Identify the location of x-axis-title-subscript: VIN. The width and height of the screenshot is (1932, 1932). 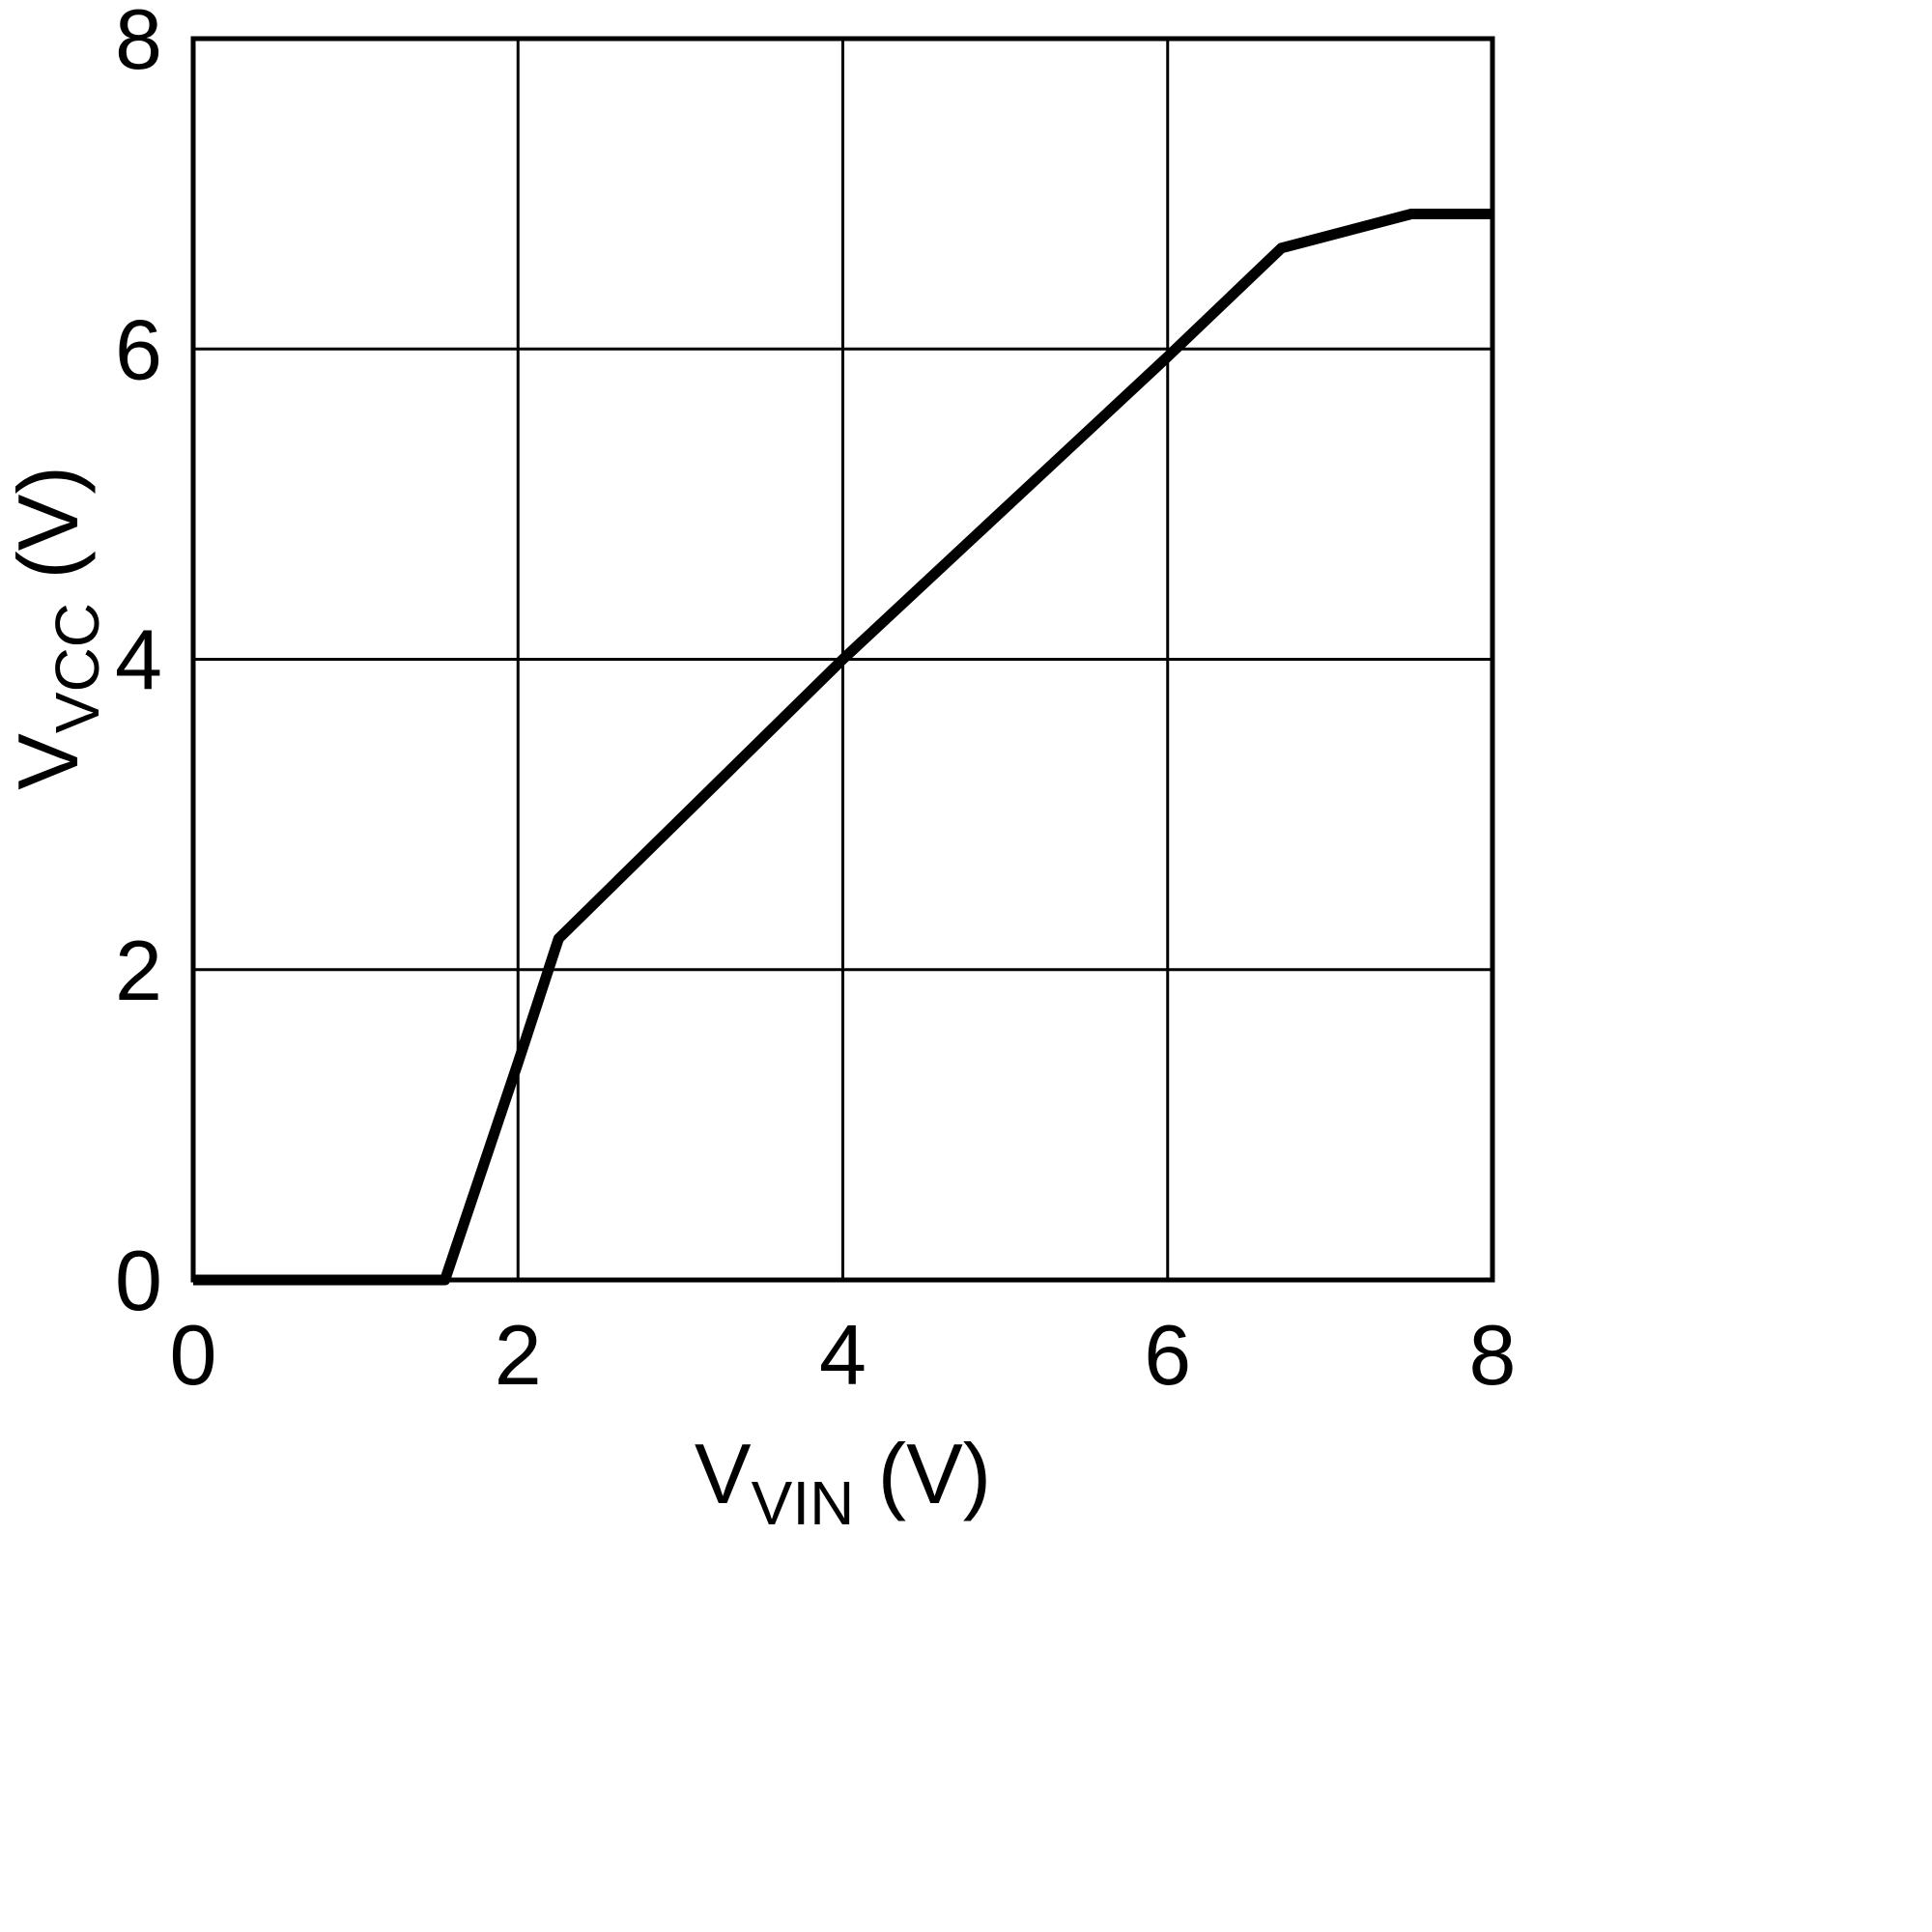
(803, 1503).